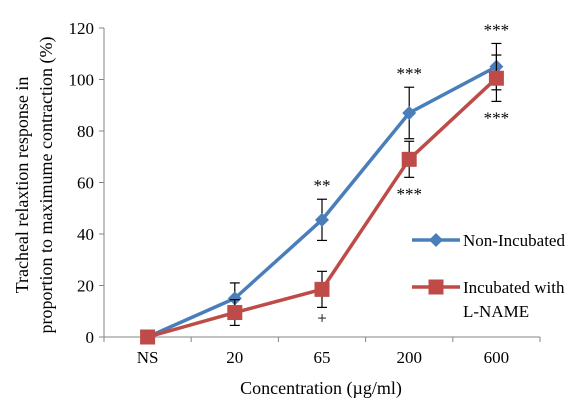 The image size is (588, 402). Describe the element at coordinates (85, 234) in the screenshot. I see `y-tick-label: 40` at that location.